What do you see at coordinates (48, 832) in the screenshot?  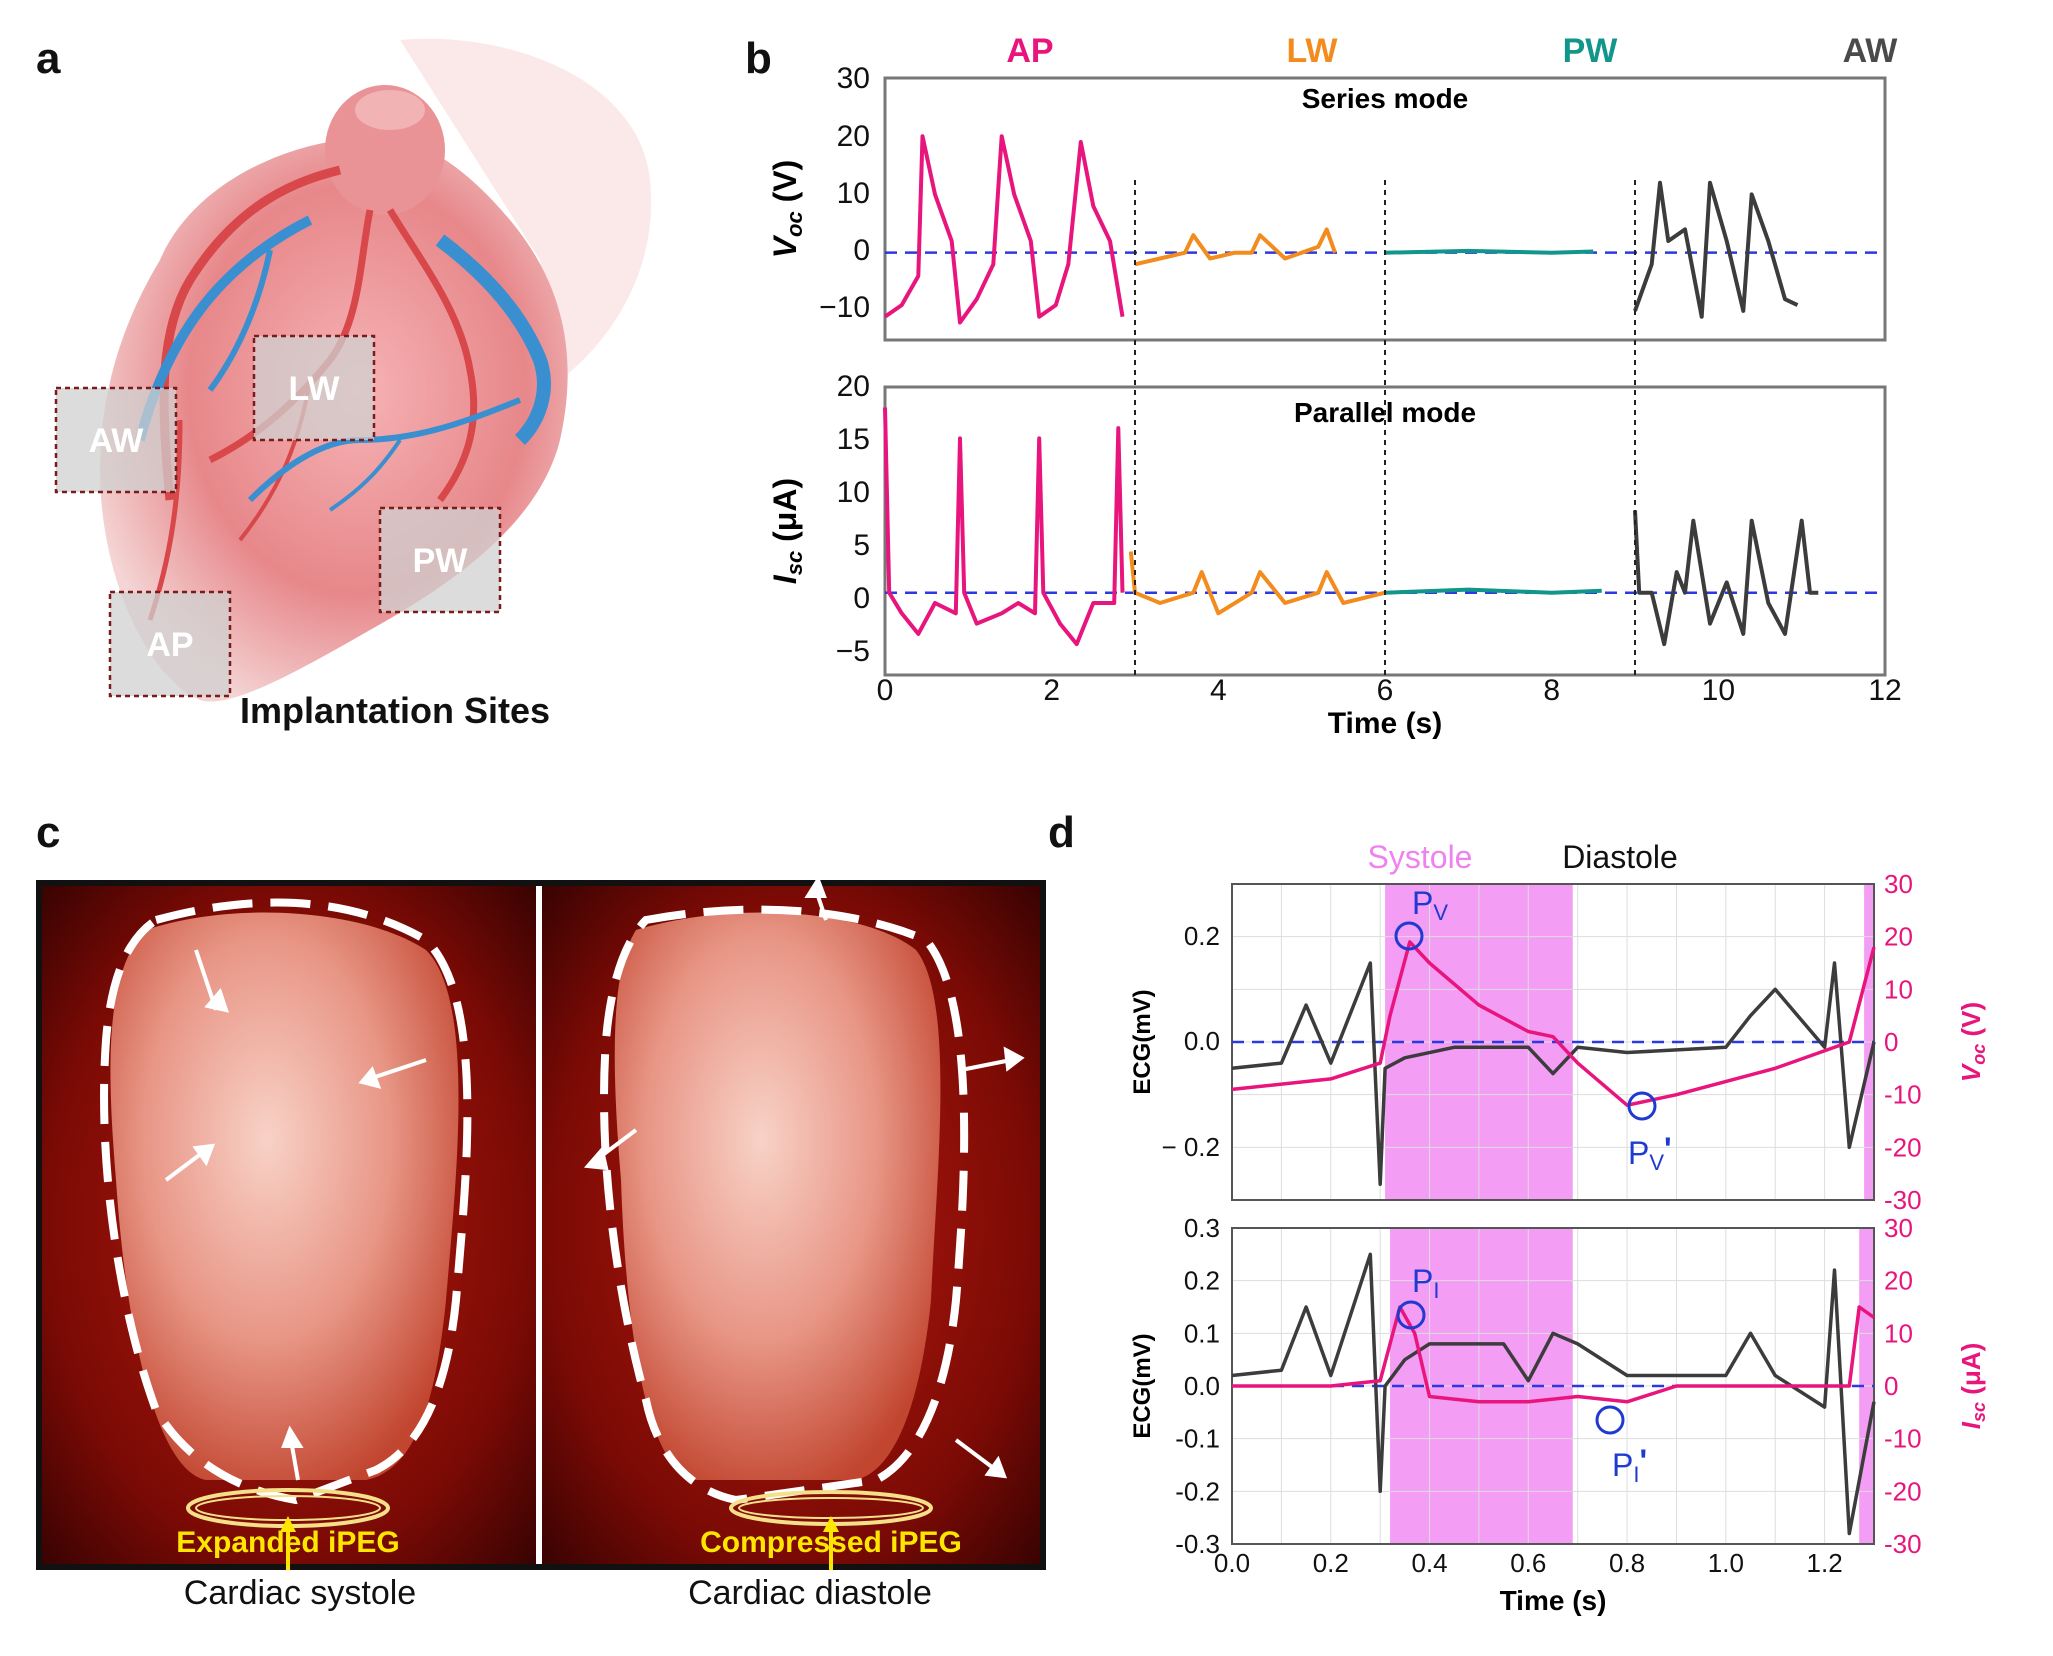 I see `panel-letter-c: c` at bounding box center [48, 832].